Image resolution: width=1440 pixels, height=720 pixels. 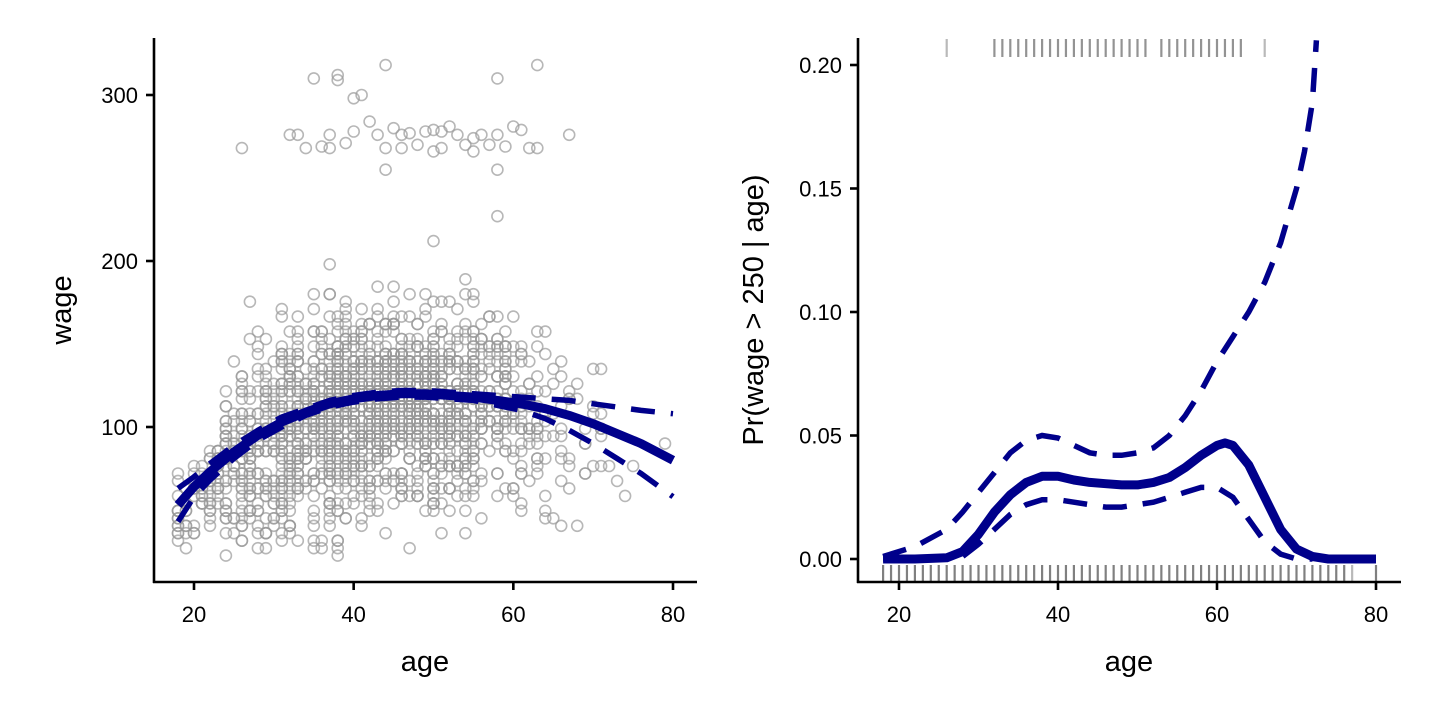 I want to click on y-tick-label: 0.05, so click(x=820, y=436).